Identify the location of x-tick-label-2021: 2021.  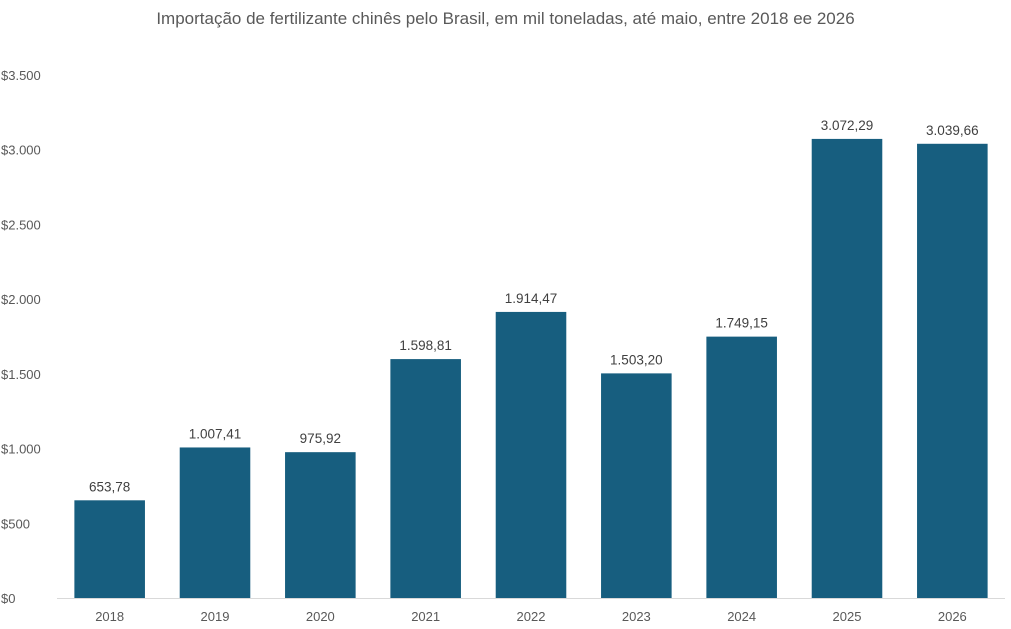
(425, 616).